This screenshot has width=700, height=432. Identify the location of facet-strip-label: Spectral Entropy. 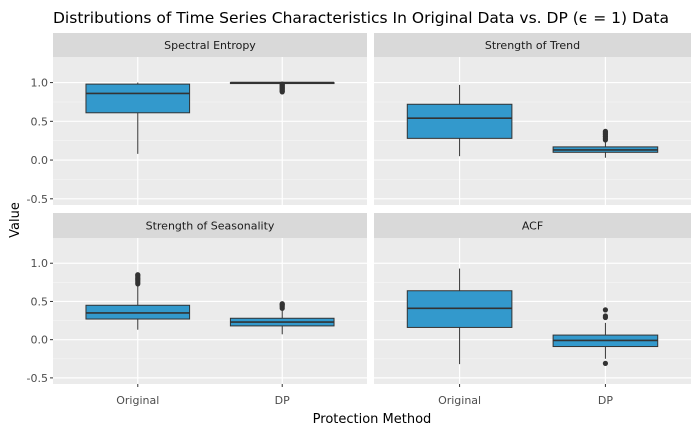
(210, 45).